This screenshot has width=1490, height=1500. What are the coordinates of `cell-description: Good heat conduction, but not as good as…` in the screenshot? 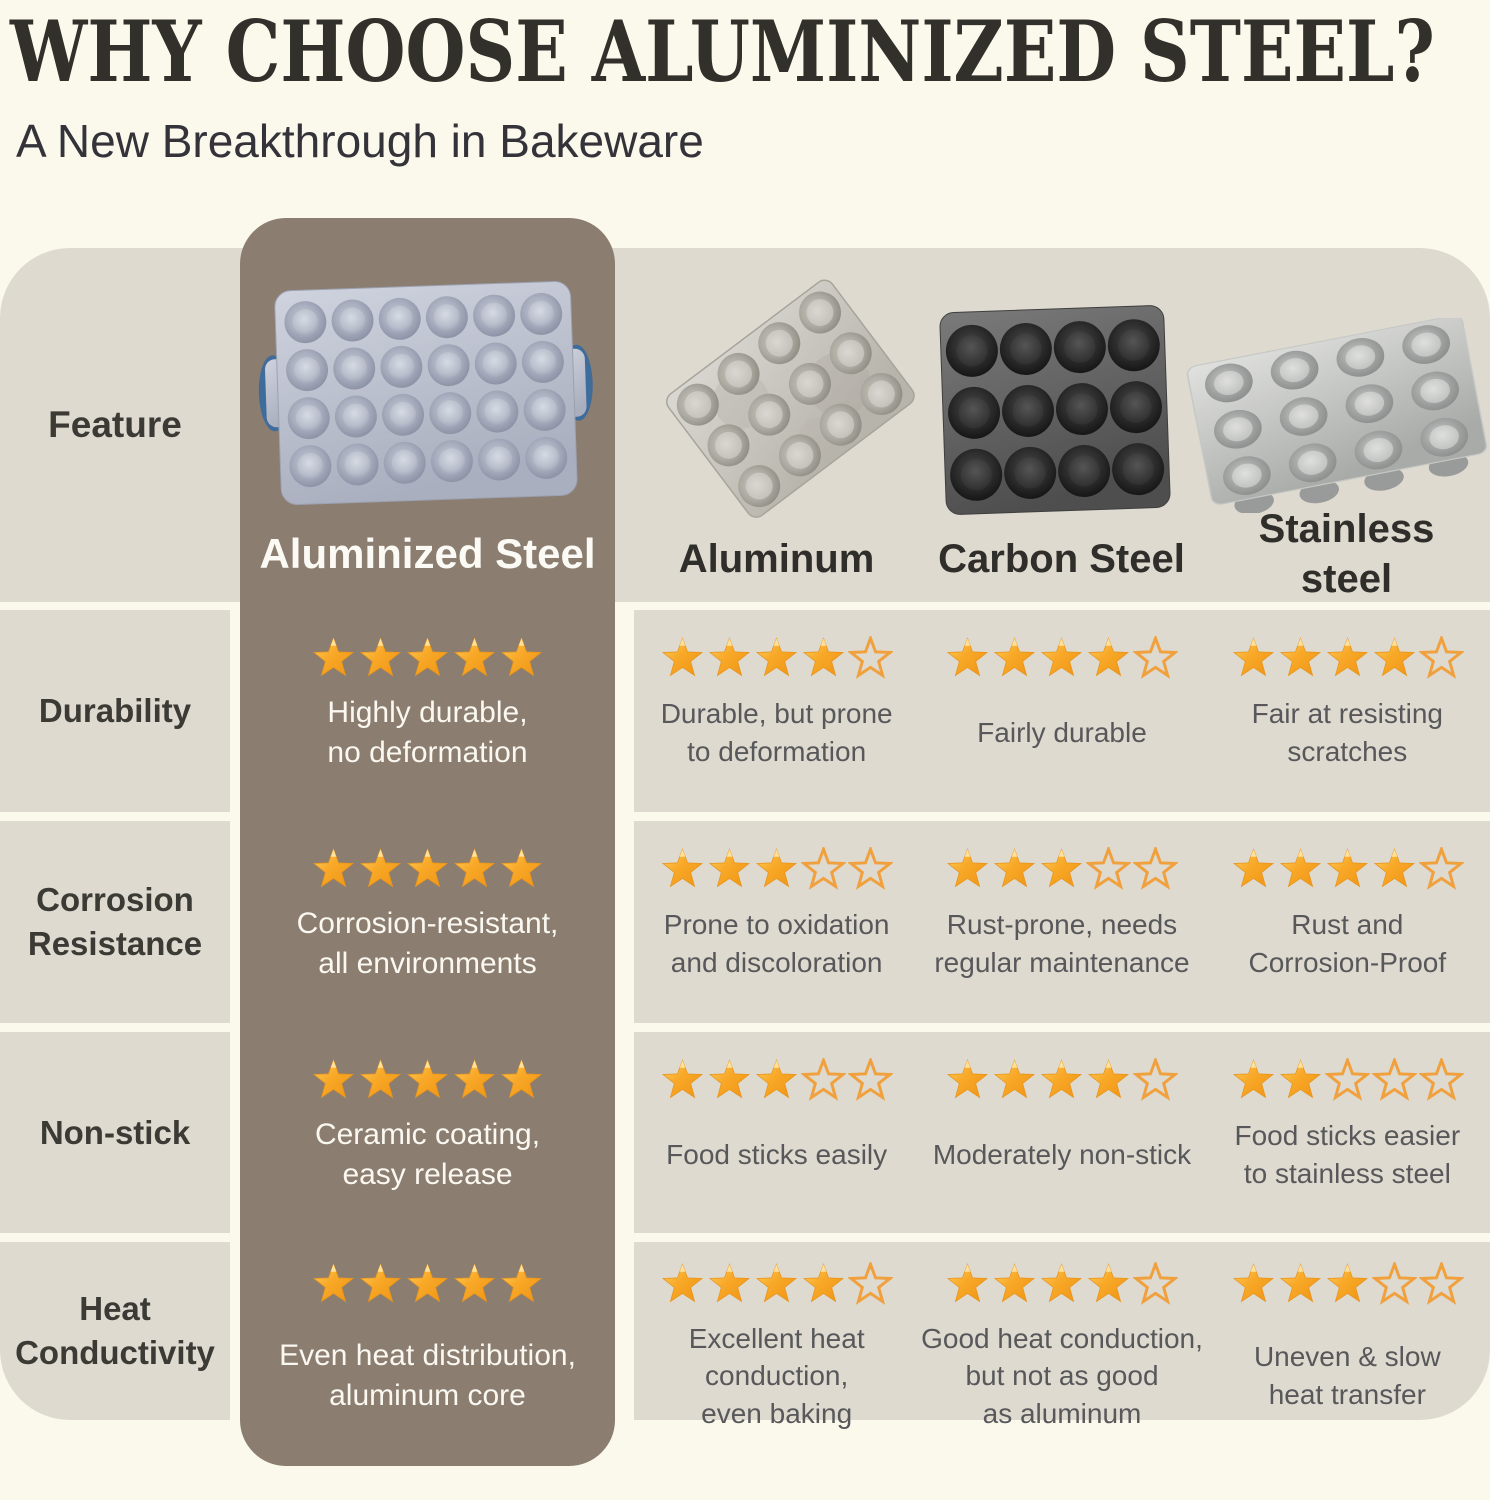 It's located at (1062, 1375).